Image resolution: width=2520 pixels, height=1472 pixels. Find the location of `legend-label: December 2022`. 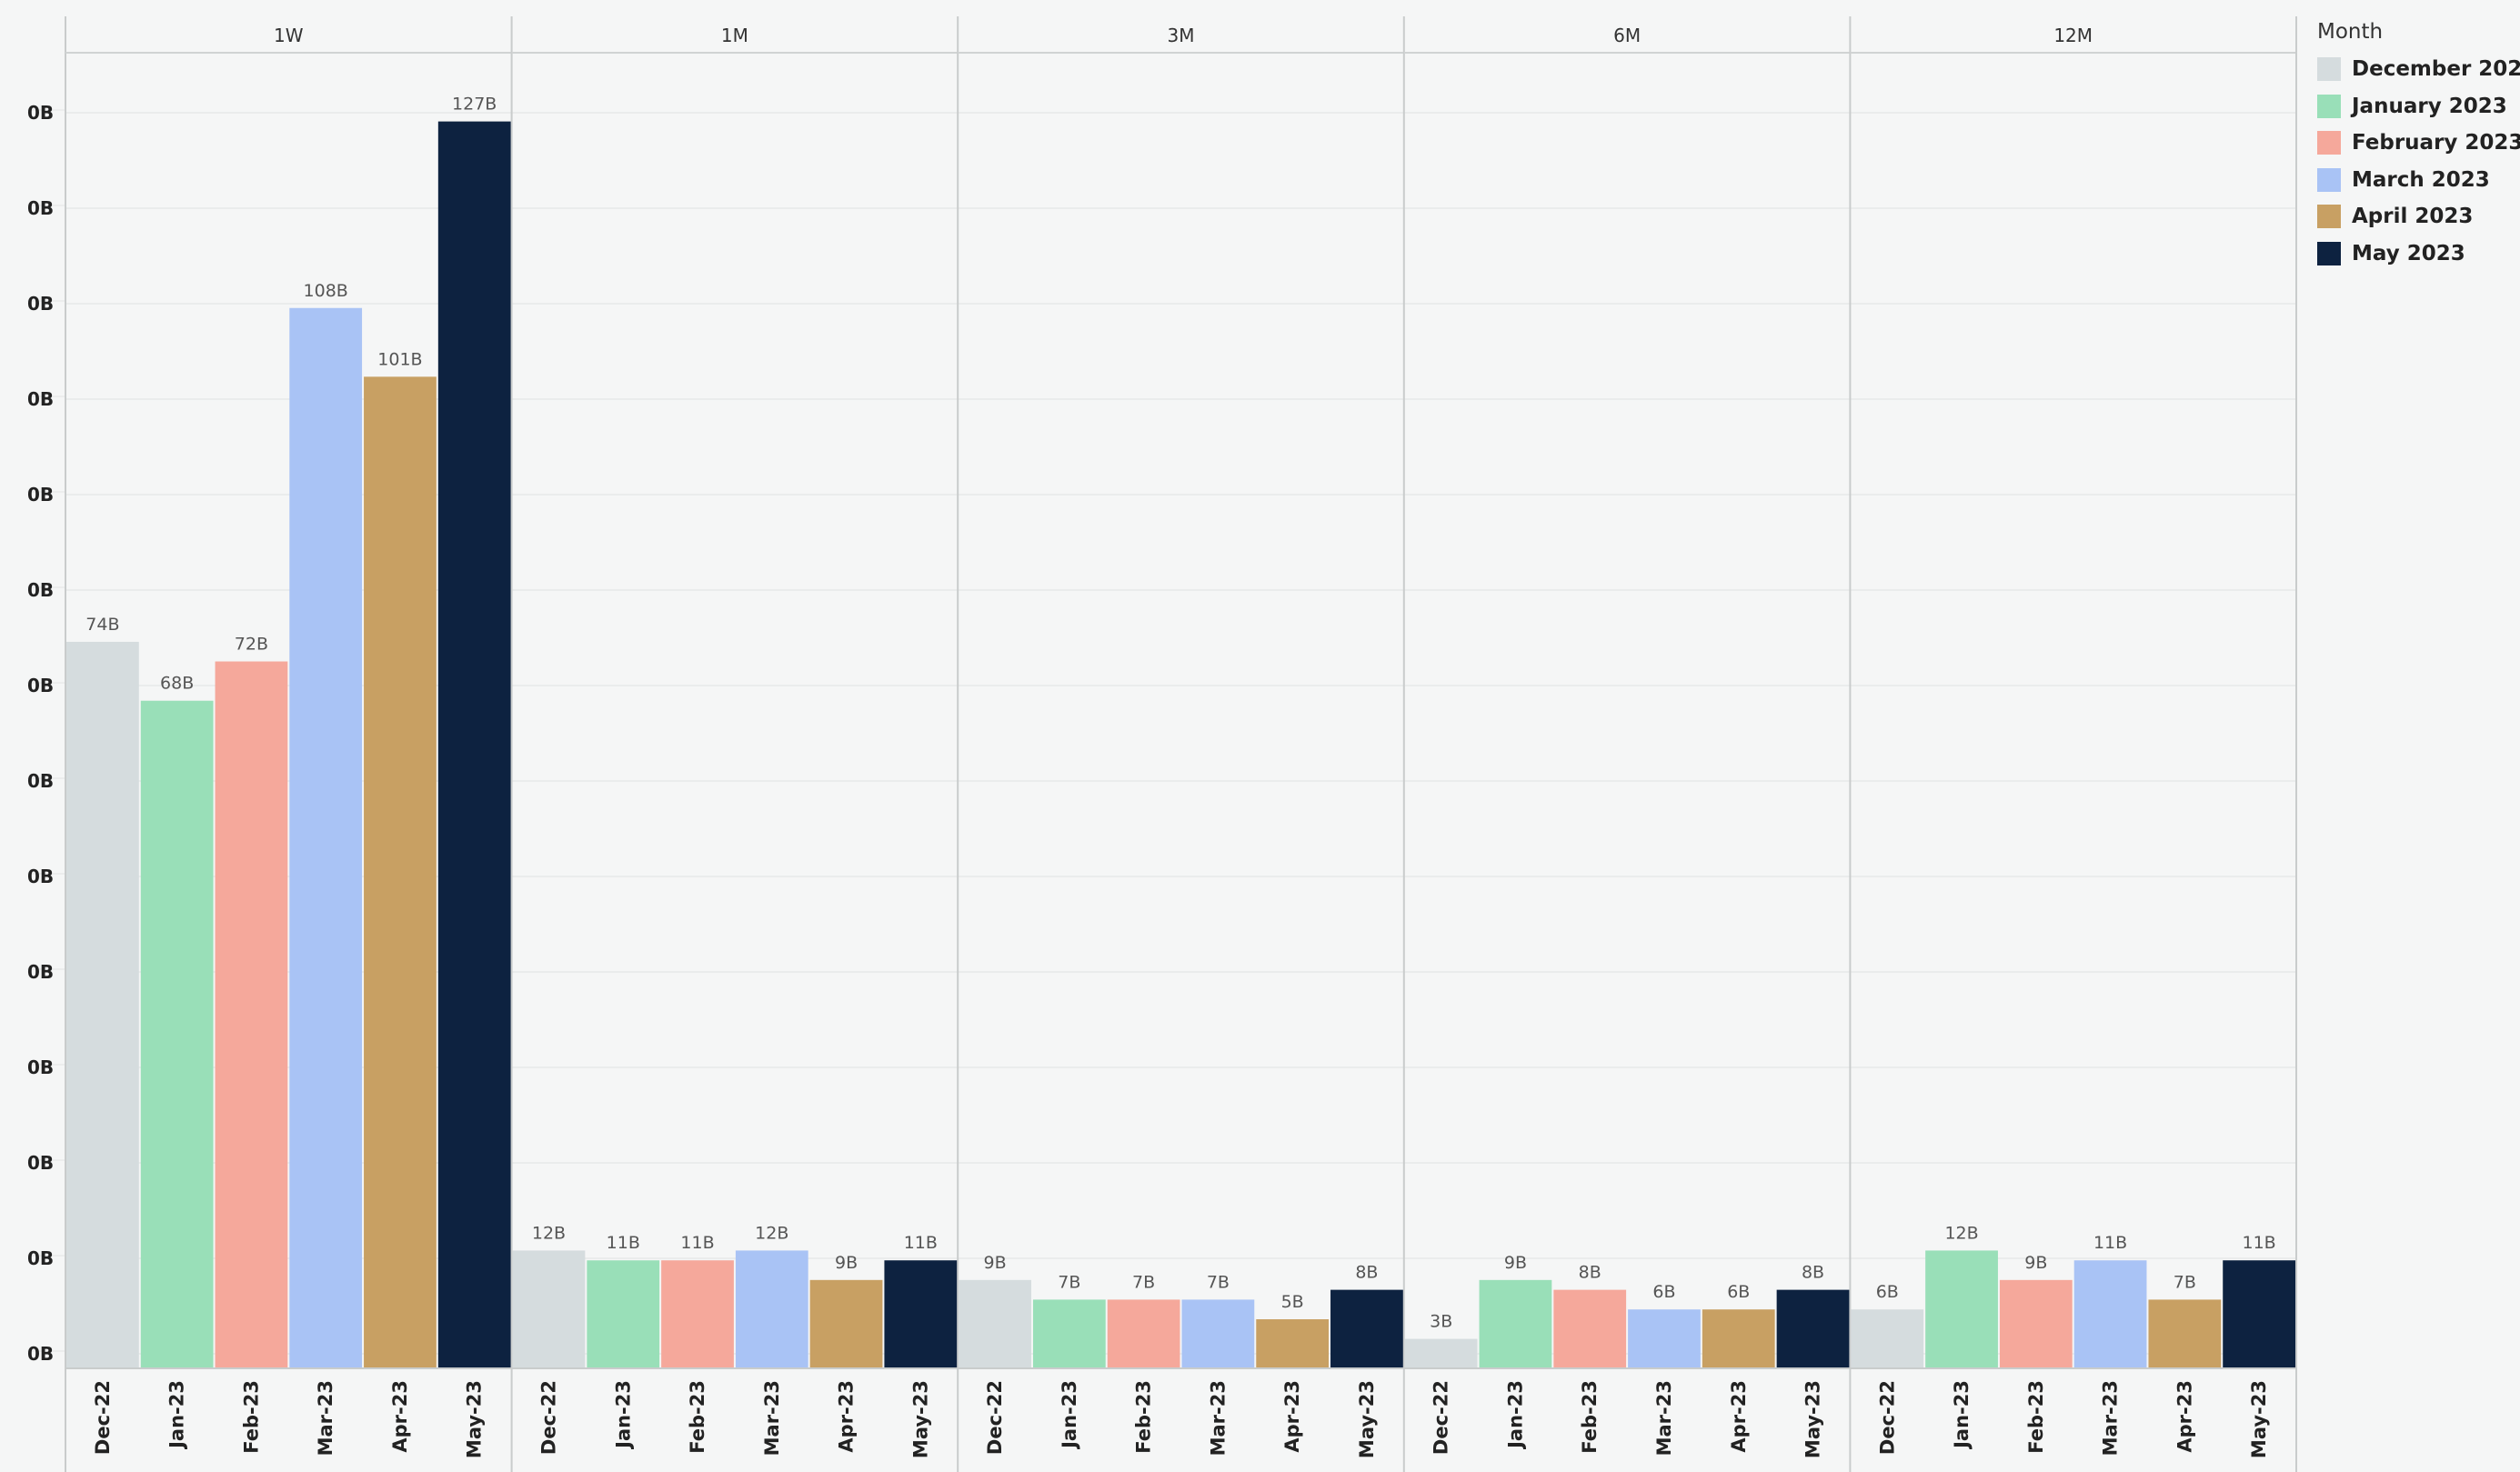

legend-label: December 2022 is located at coordinates (2436, 70).